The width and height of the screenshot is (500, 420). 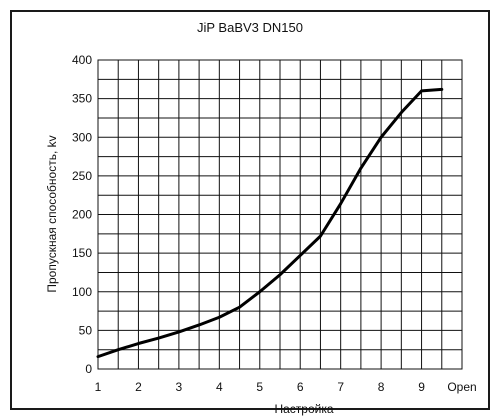 What do you see at coordinates (250, 27) in the screenshot?
I see `chart-title: JiP BaBV3 DN150` at bounding box center [250, 27].